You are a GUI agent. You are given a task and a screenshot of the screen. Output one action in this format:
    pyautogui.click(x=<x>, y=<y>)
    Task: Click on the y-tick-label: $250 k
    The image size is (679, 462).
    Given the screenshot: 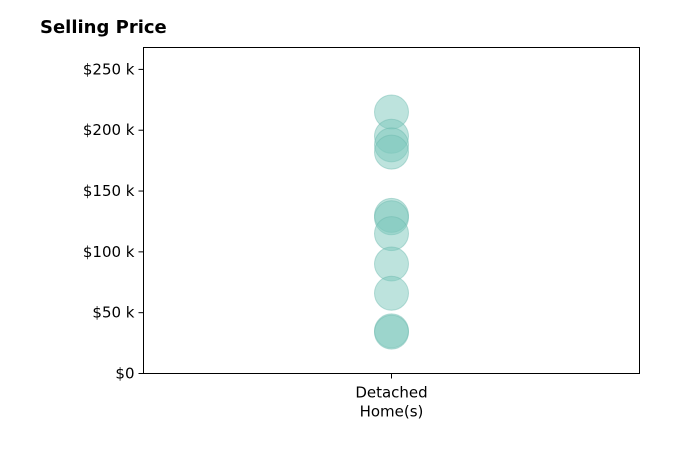 What is the action you would take?
    pyautogui.click(x=109, y=69)
    